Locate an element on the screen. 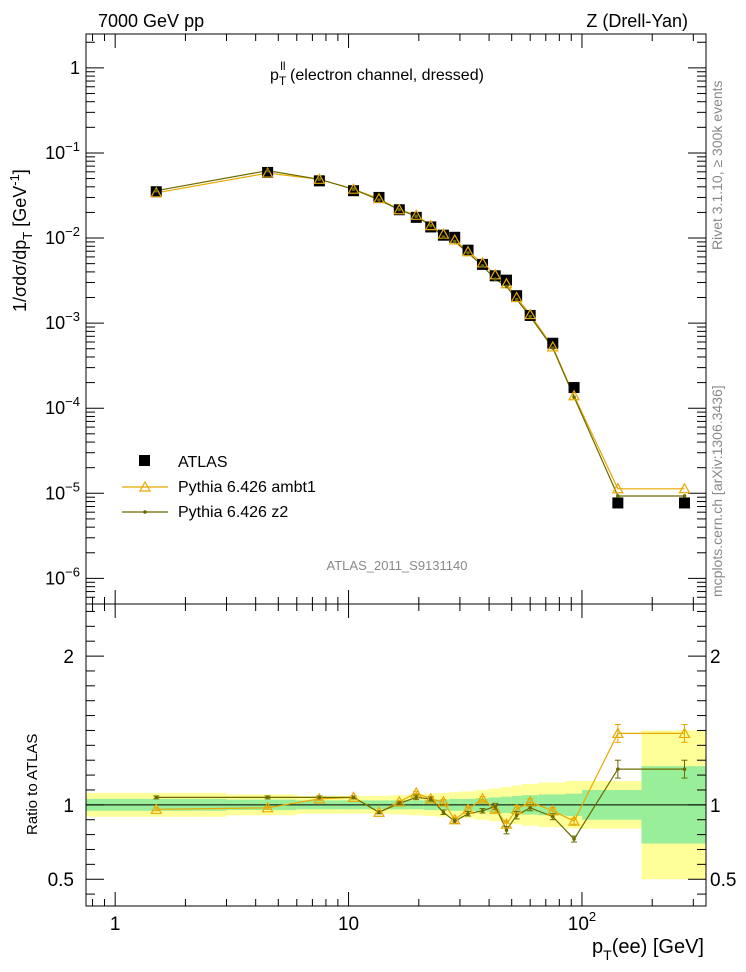 The width and height of the screenshot is (746, 972). title-p: p is located at coordinates (274, 75).